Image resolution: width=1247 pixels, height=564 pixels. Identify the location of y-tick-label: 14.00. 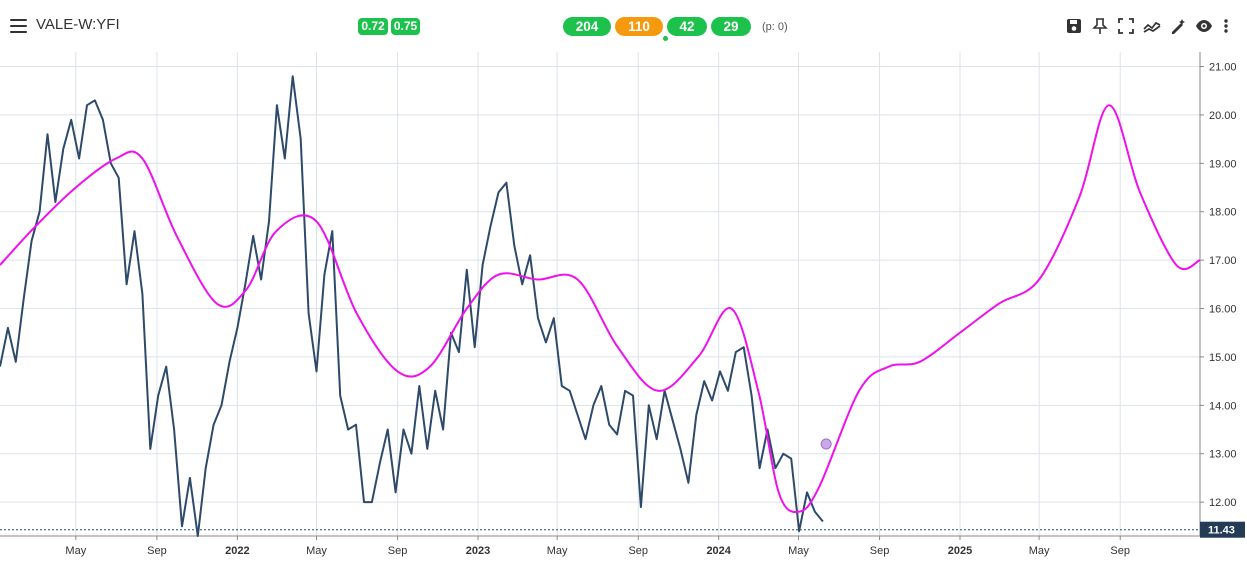
(1223, 406).